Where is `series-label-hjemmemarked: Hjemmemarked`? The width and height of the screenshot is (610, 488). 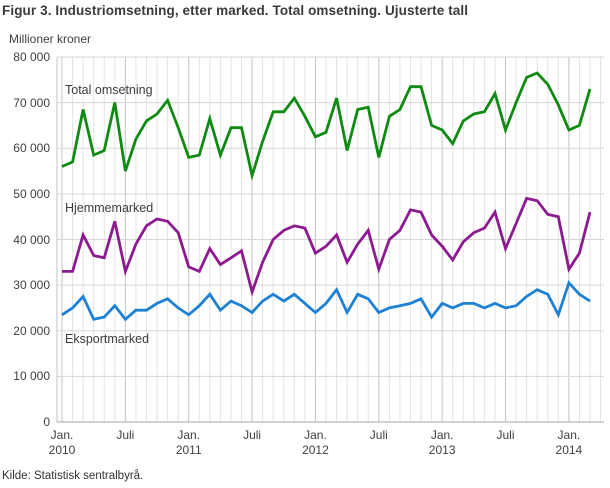 series-label-hjemmemarked: Hjemmemarked is located at coordinates (109, 208).